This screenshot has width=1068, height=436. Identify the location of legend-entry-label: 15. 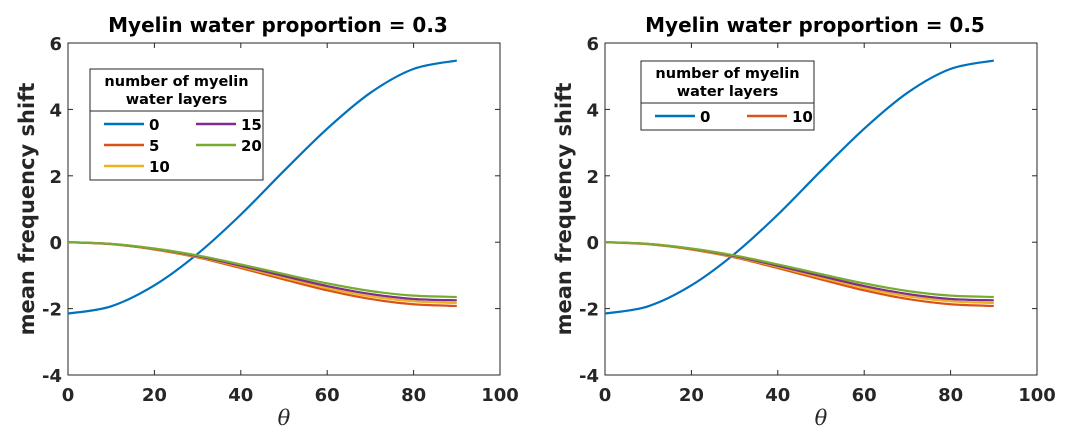
(251, 125).